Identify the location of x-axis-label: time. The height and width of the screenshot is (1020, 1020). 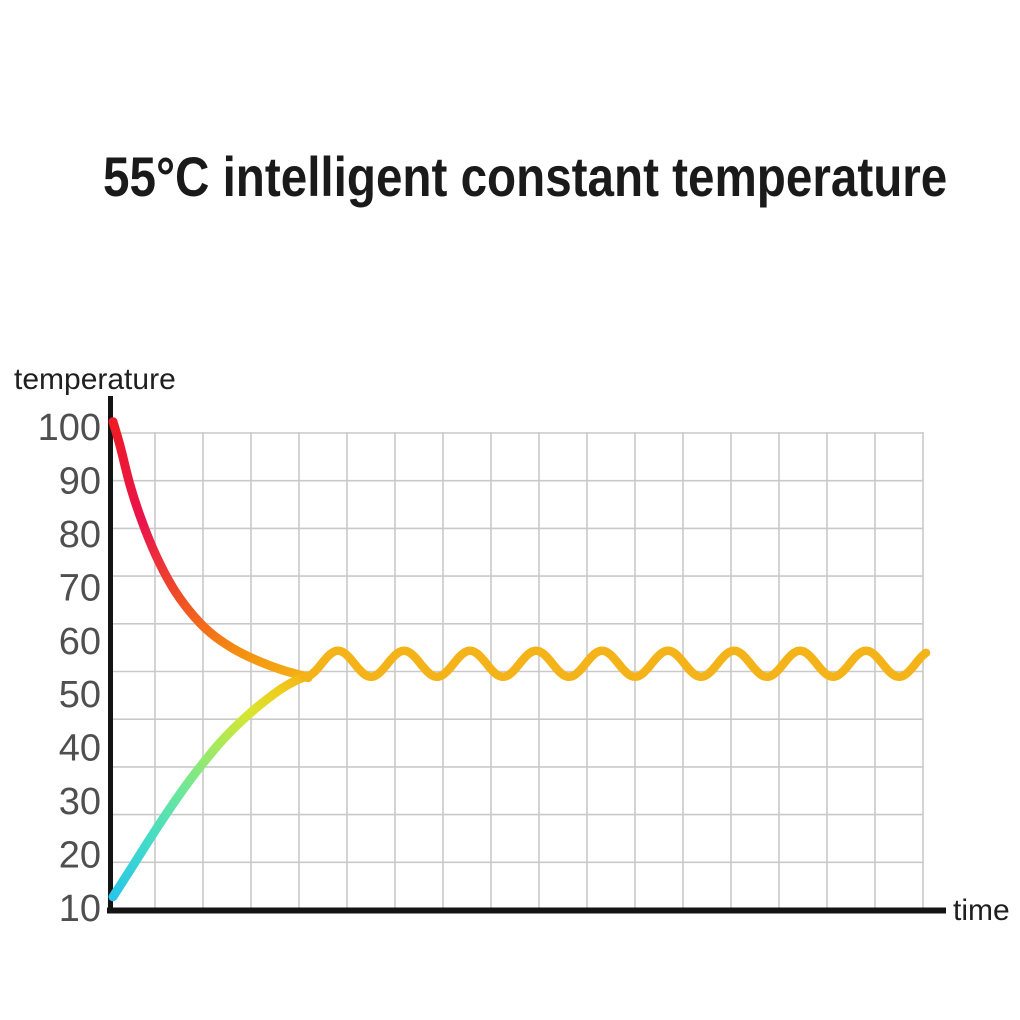
(981, 910).